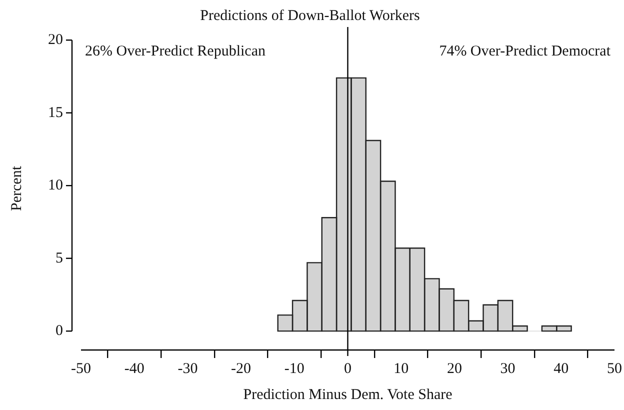  I want to click on y-tick-label: 15, so click(55, 112).